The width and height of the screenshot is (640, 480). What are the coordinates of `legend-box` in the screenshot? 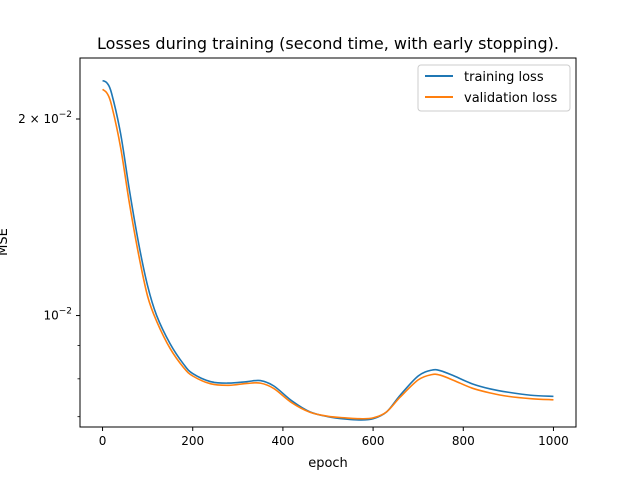 It's located at (494, 88).